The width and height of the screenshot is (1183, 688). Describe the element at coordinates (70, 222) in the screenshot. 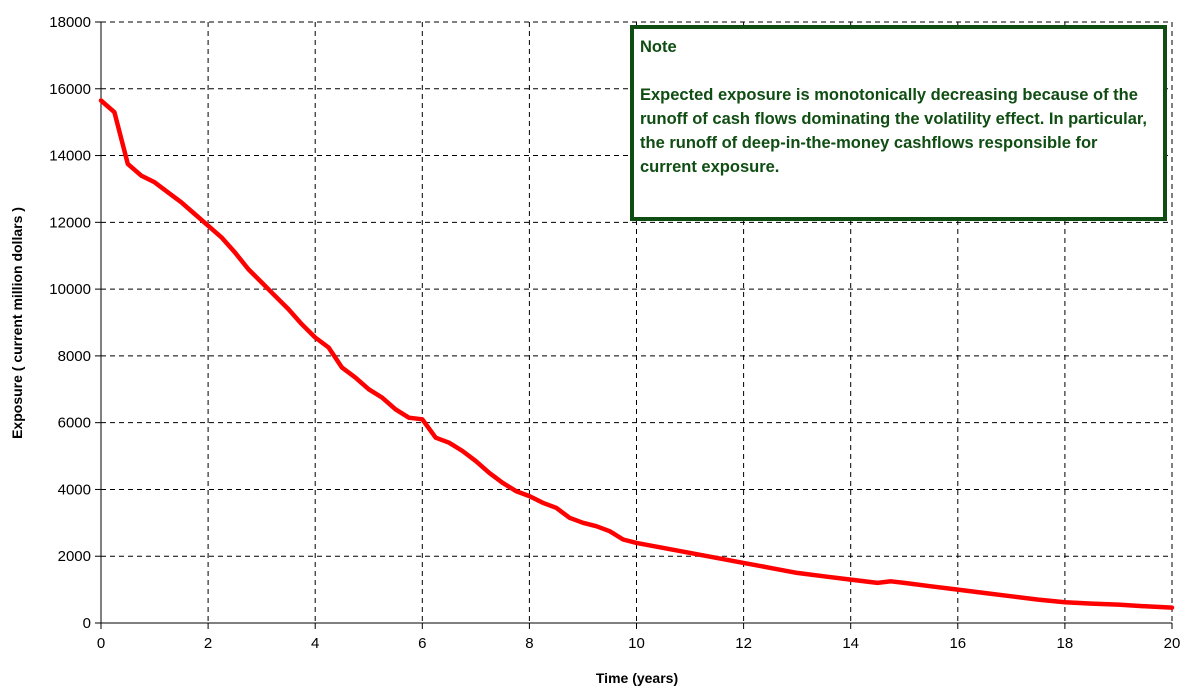

I see `y-tick-label: 12000` at that location.